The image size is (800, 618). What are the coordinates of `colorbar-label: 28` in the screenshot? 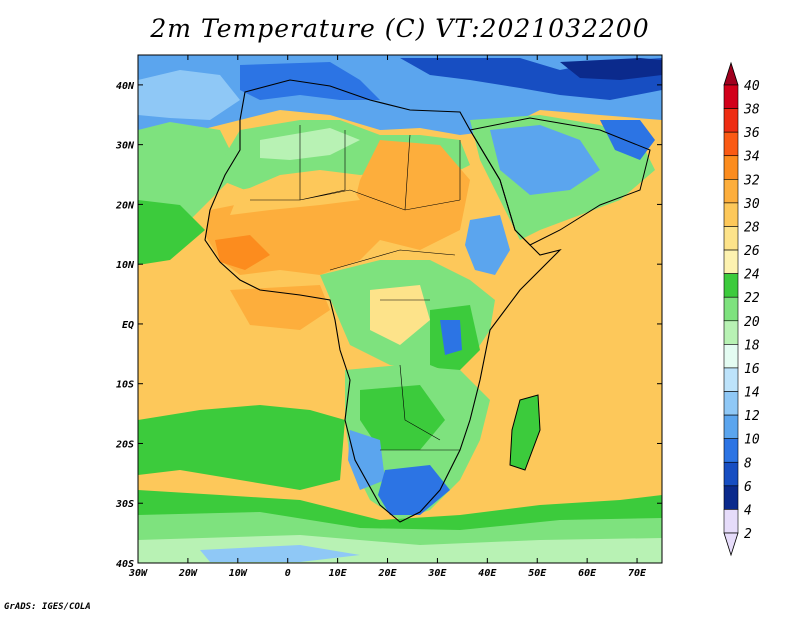 It's located at (752, 227).